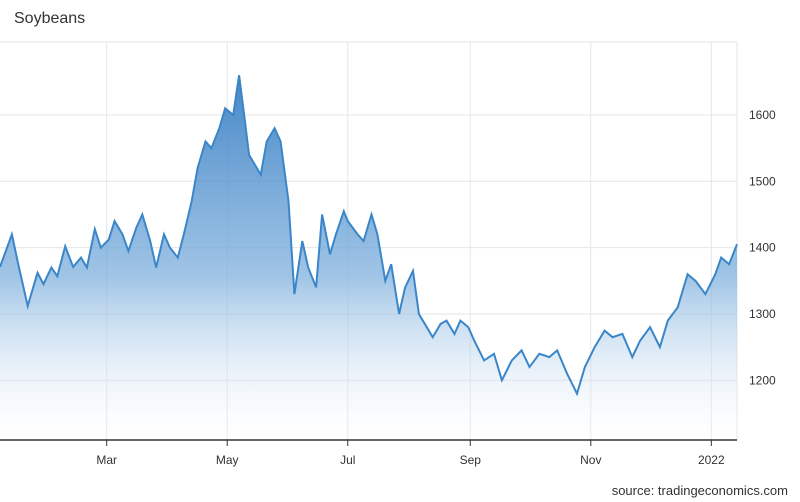  What do you see at coordinates (762, 380) in the screenshot?
I see `y-tick-label: 1200` at bounding box center [762, 380].